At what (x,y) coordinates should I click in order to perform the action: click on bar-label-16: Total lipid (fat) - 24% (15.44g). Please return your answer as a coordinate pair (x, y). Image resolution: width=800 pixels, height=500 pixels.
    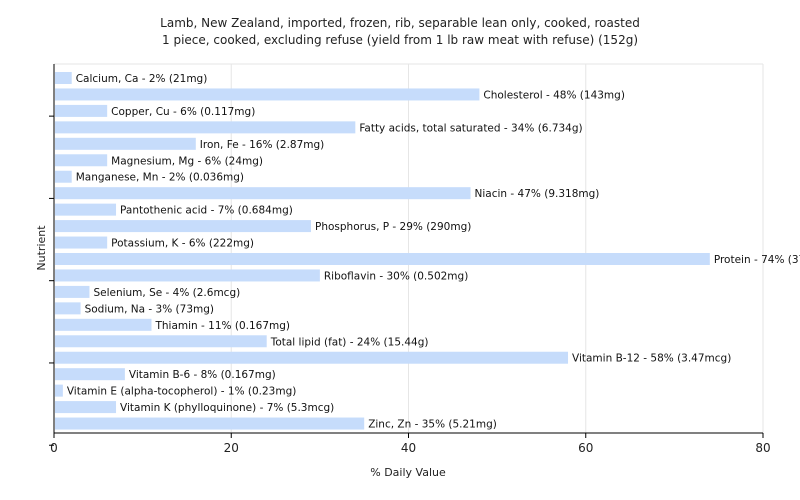
    Looking at the image, I should click on (349, 342).